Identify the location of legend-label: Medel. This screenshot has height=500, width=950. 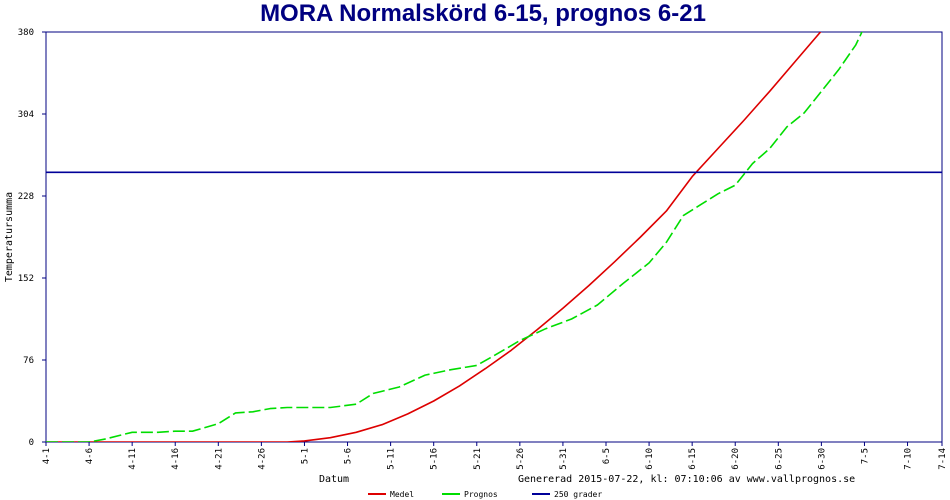
(402, 494).